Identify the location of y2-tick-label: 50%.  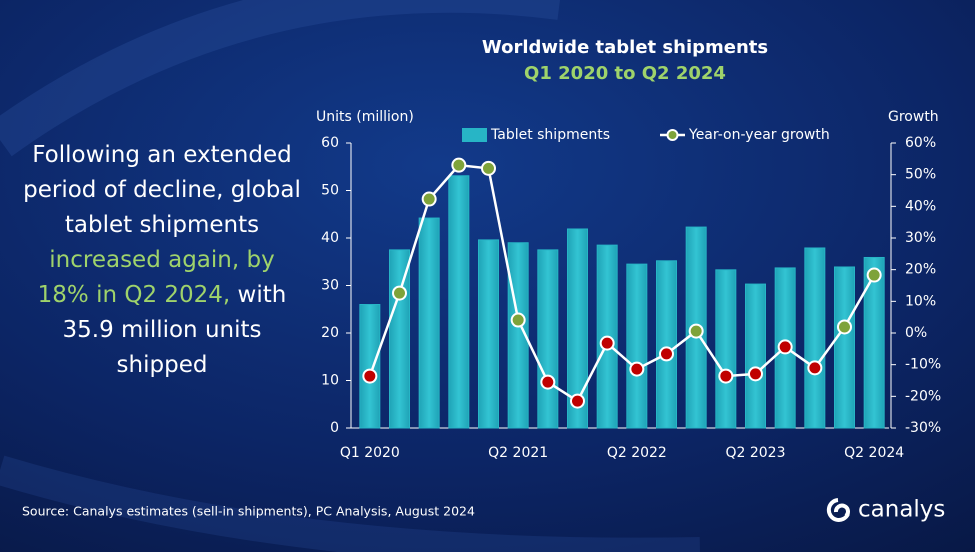
(920, 175).